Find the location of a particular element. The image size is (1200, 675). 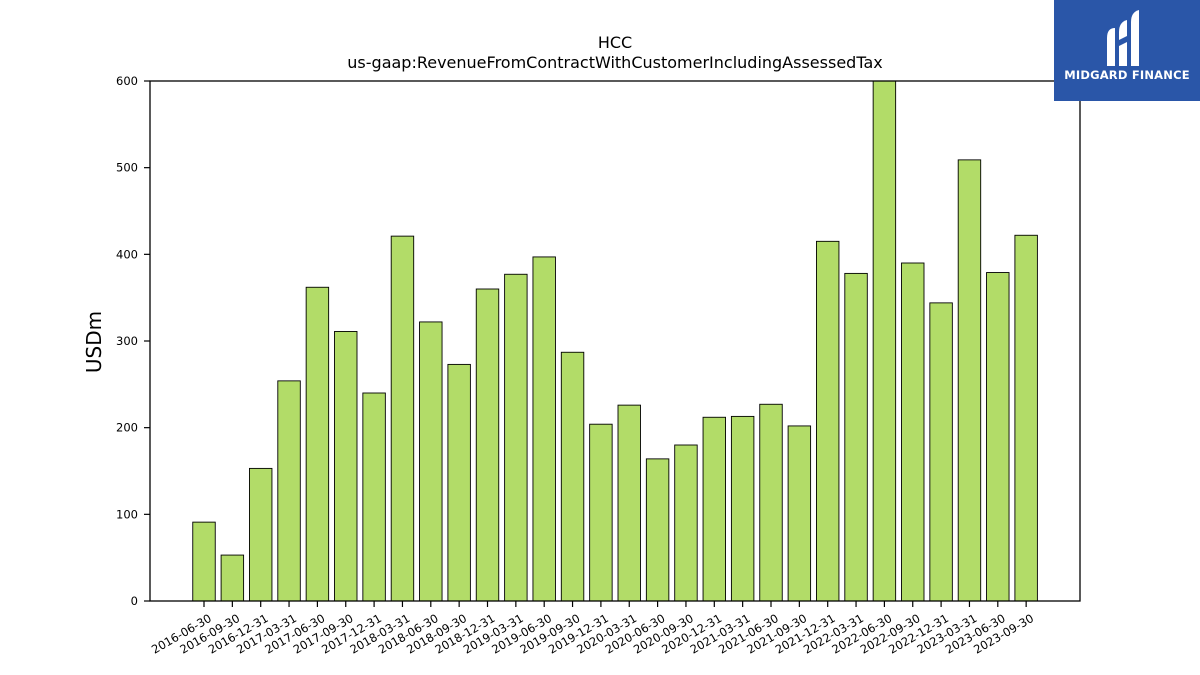

y-axis-label: USDm is located at coordinates (94, 342).